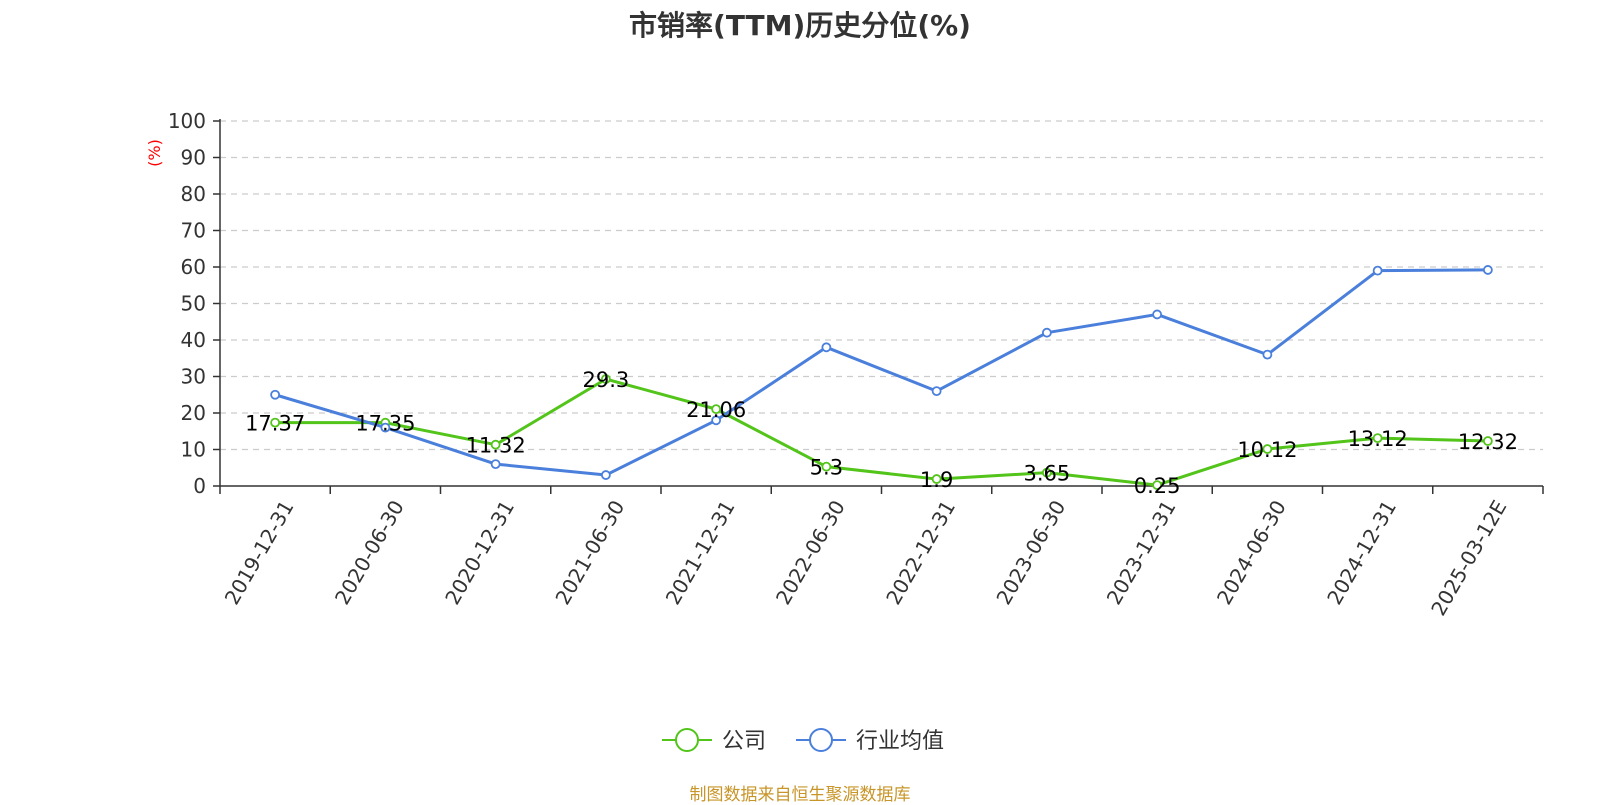 The image size is (1600, 805). Describe the element at coordinates (1030, 552) in the screenshot. I see `x-tick-label: 2023-06-30` at that location.